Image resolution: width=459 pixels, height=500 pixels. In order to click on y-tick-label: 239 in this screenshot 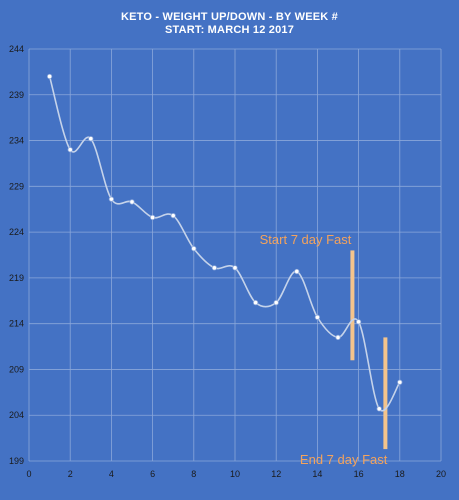, I will do `click(16, 95)`.